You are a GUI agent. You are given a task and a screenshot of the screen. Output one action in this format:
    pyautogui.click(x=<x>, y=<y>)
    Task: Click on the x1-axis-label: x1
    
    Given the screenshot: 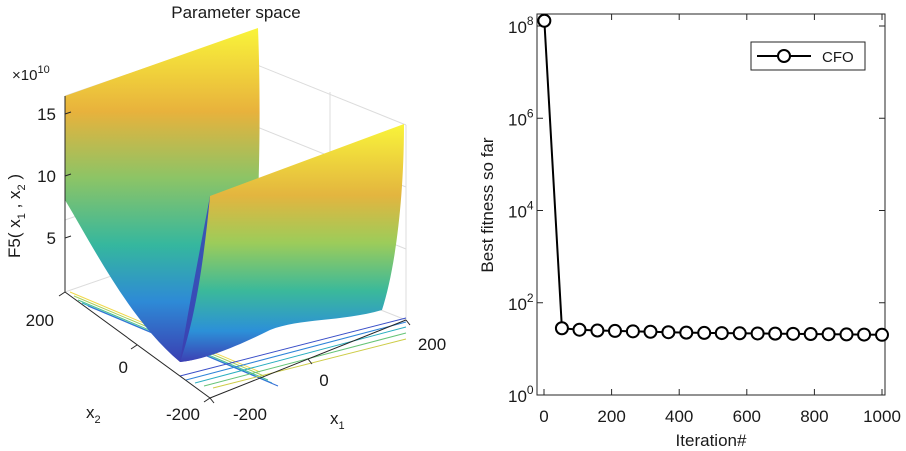 What is the action you would take?
    pyautogui.click(x=337, y=420)
    